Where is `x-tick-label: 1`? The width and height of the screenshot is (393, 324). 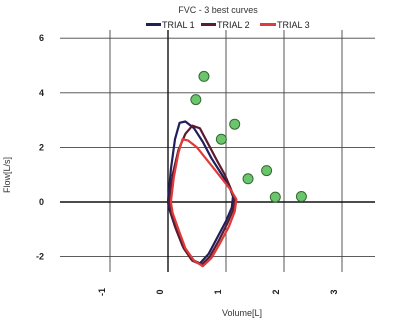 x-tick-label: 1 is located at coordinates (218, 291).